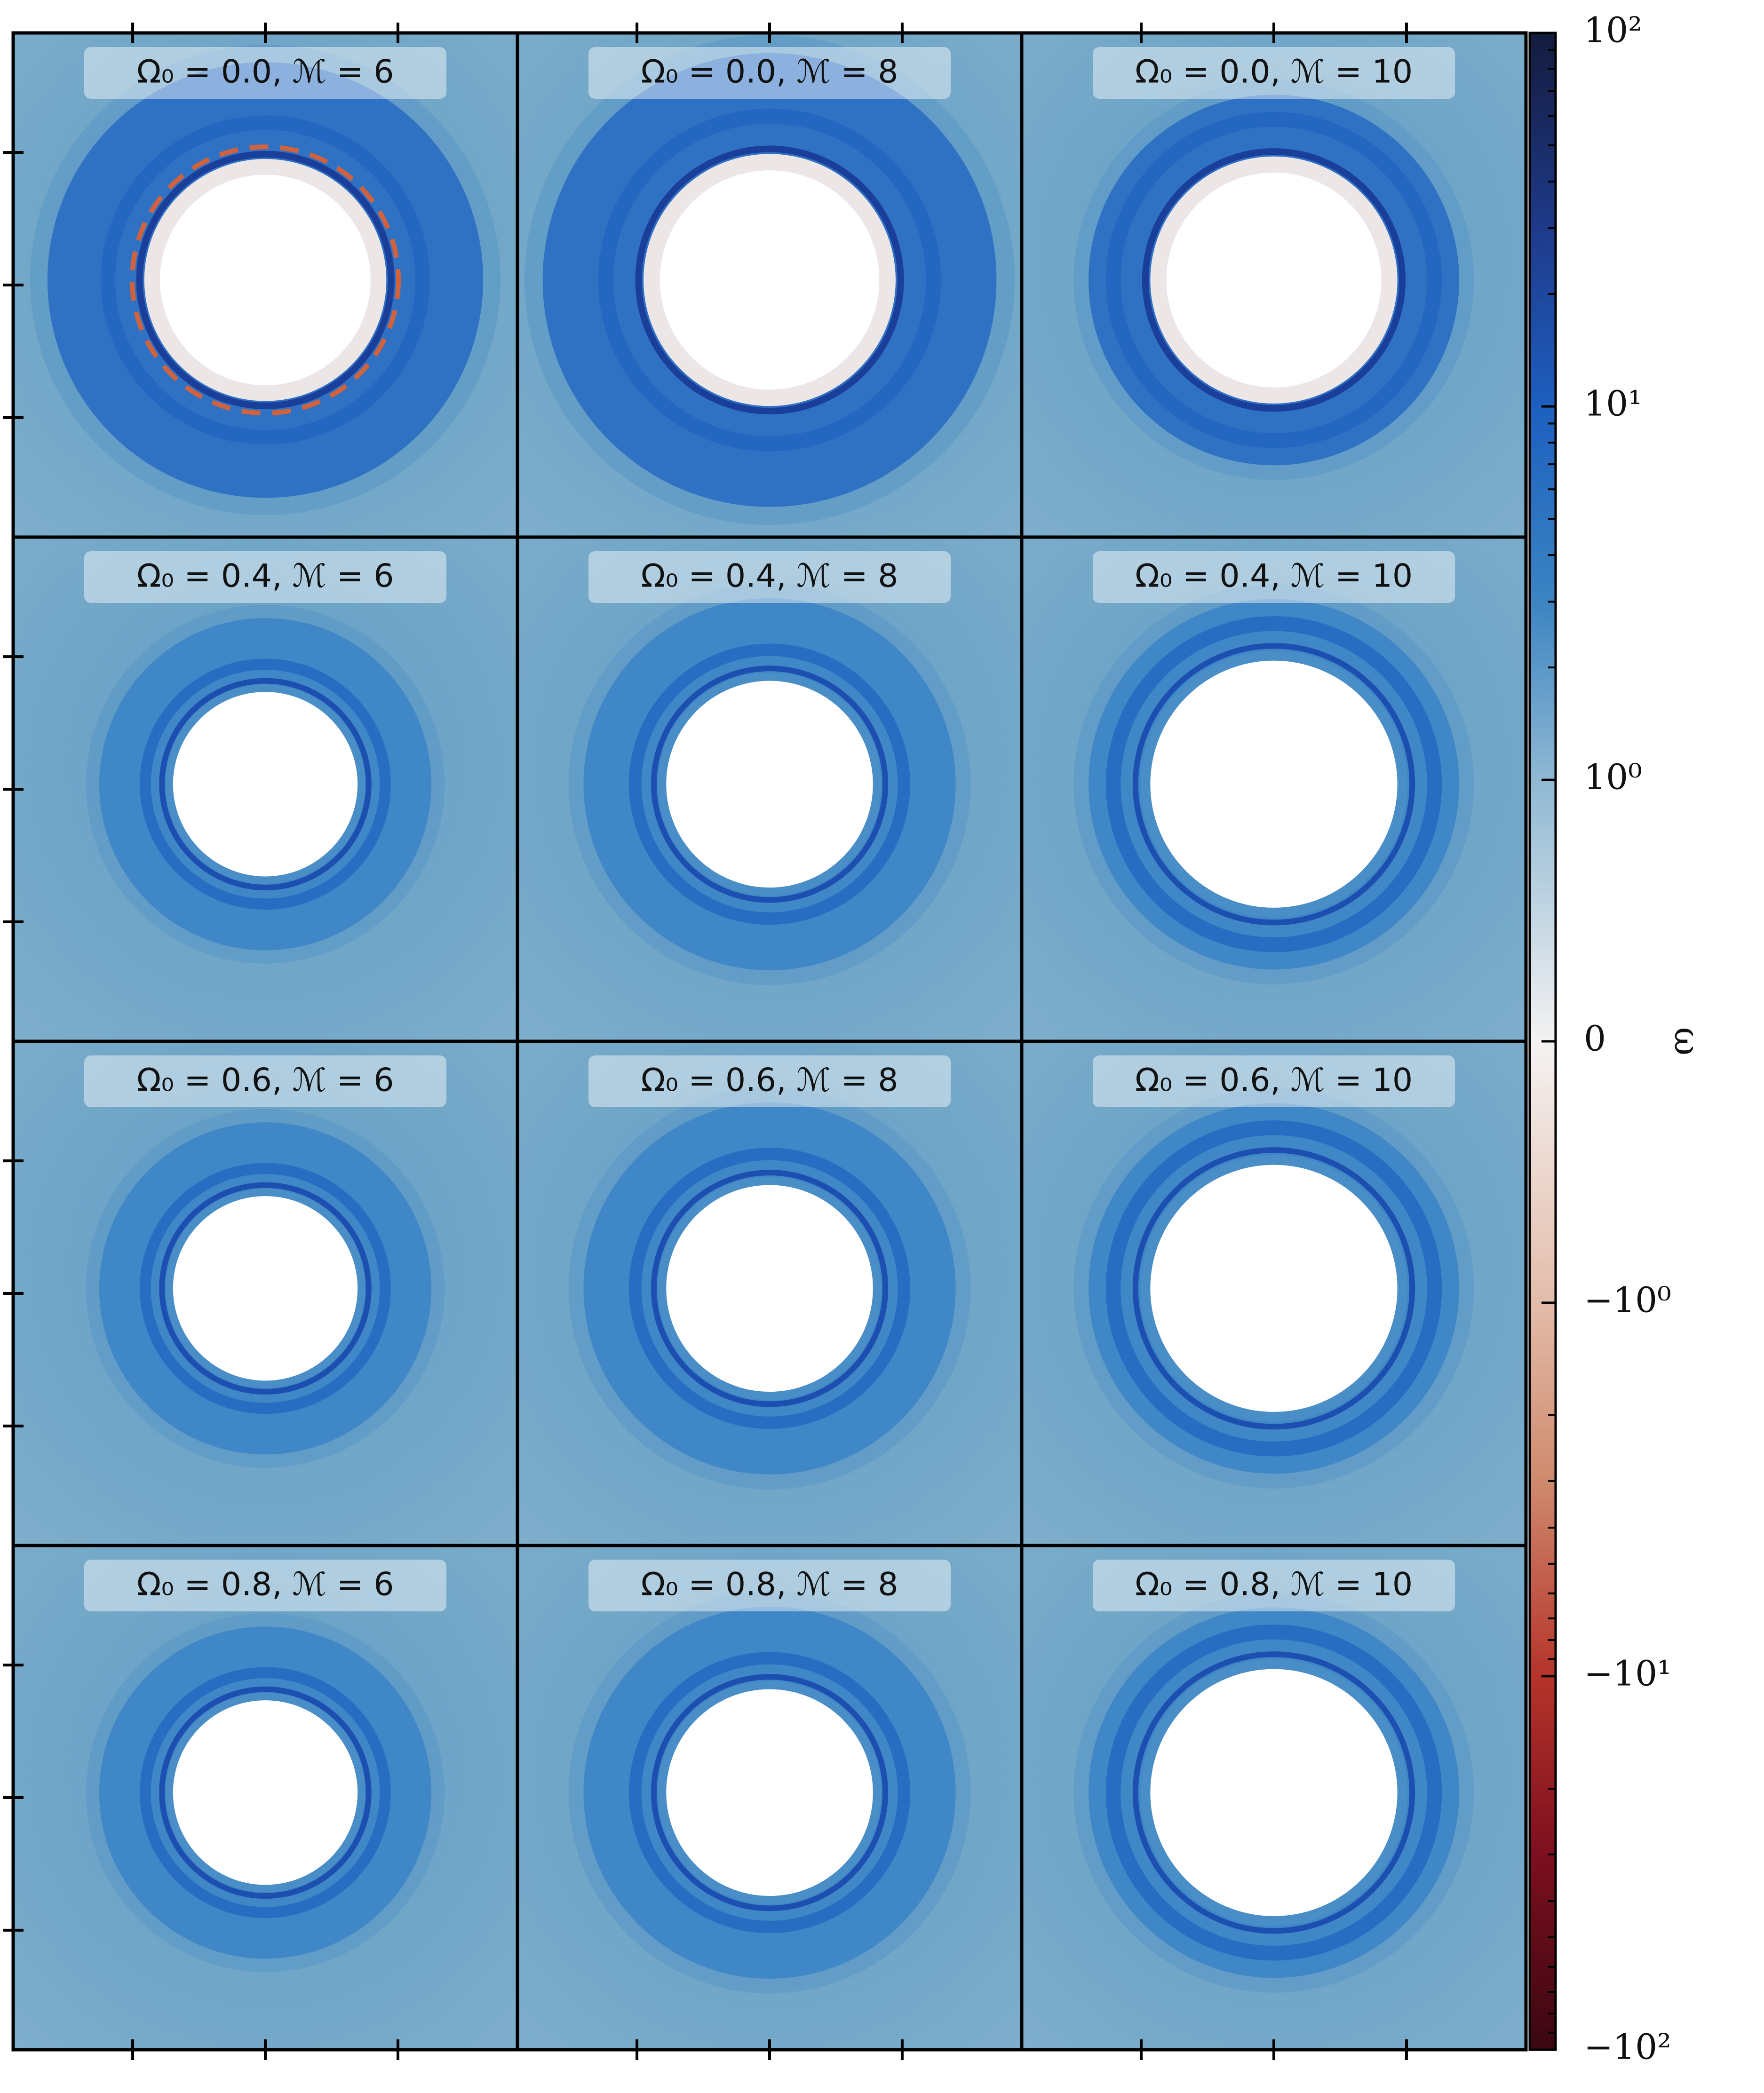  What do you see at coordinates (1687, 1041) in the screenshot?
I see `colorbar-label: ω` at bounding box center [1687, 1041].